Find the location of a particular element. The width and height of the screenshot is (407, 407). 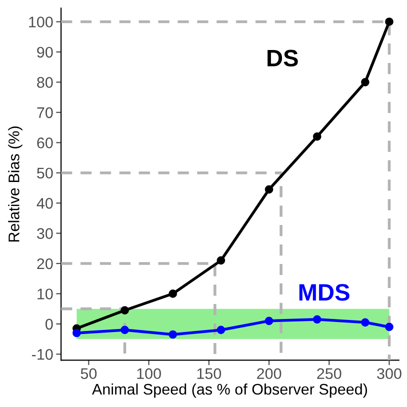

x-tick-label: 100 is located at coordinates (149, 374).